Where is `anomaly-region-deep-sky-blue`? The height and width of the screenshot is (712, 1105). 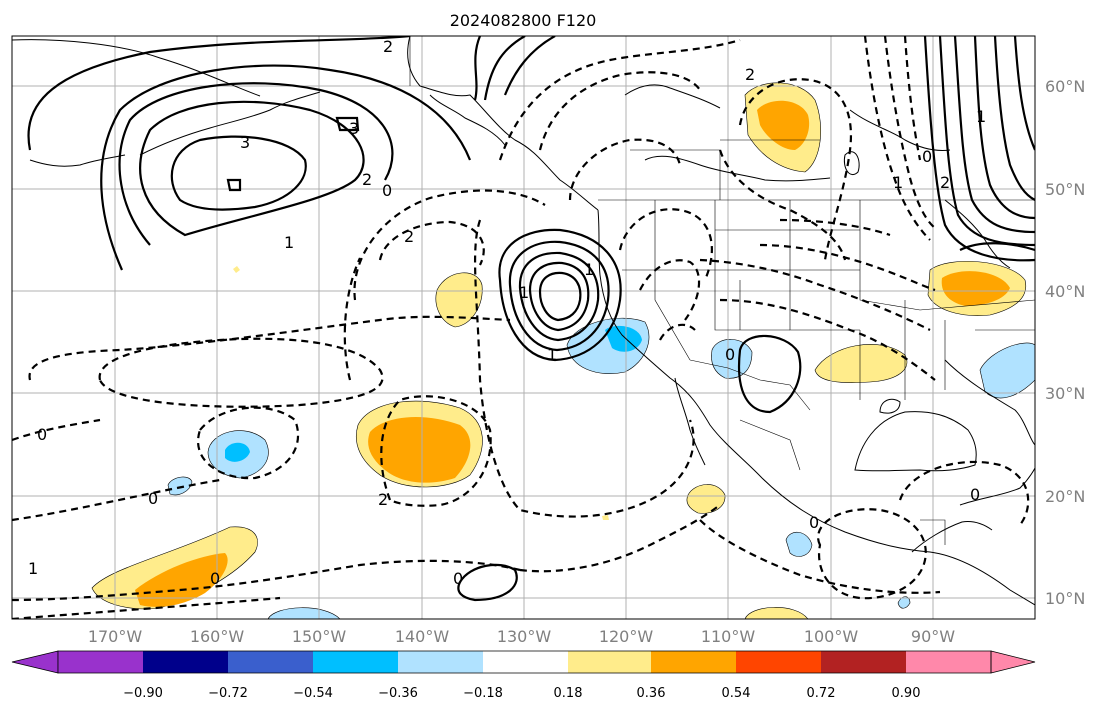
anomaly-region-deep-sky-blue is located at coordinates (237, 452).